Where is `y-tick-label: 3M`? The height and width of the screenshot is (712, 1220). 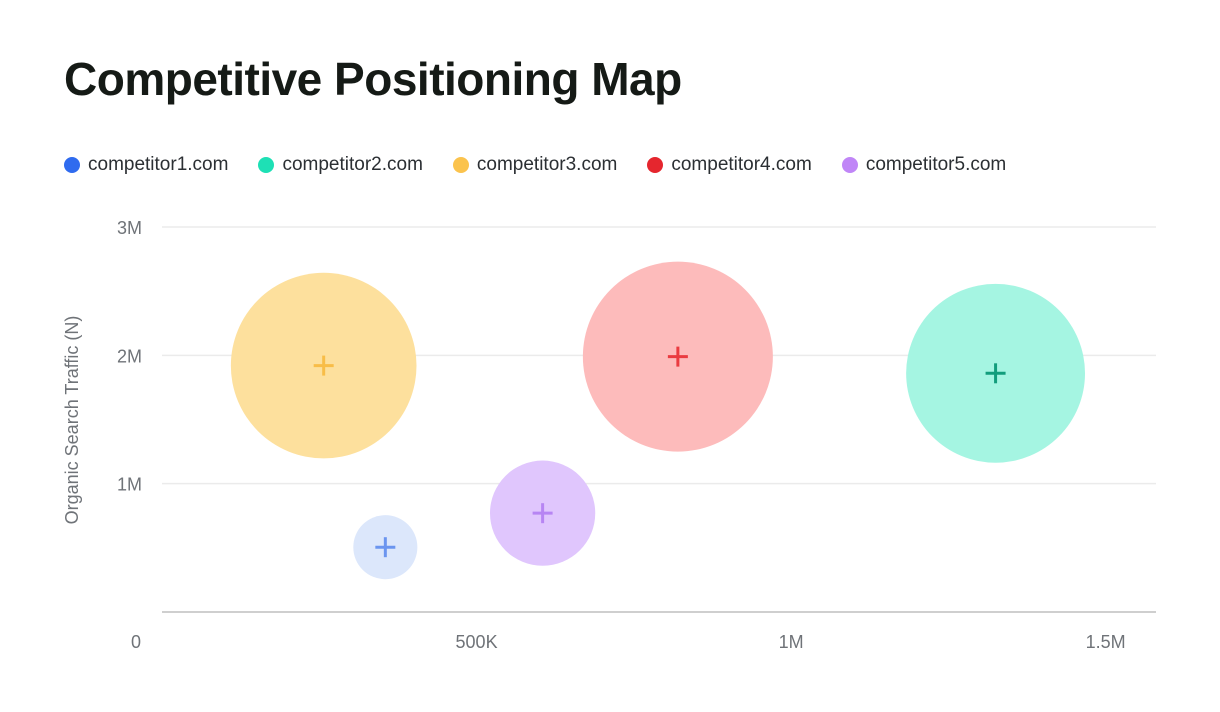
y-tick-label: 3M is located at coordinates (129, 228).